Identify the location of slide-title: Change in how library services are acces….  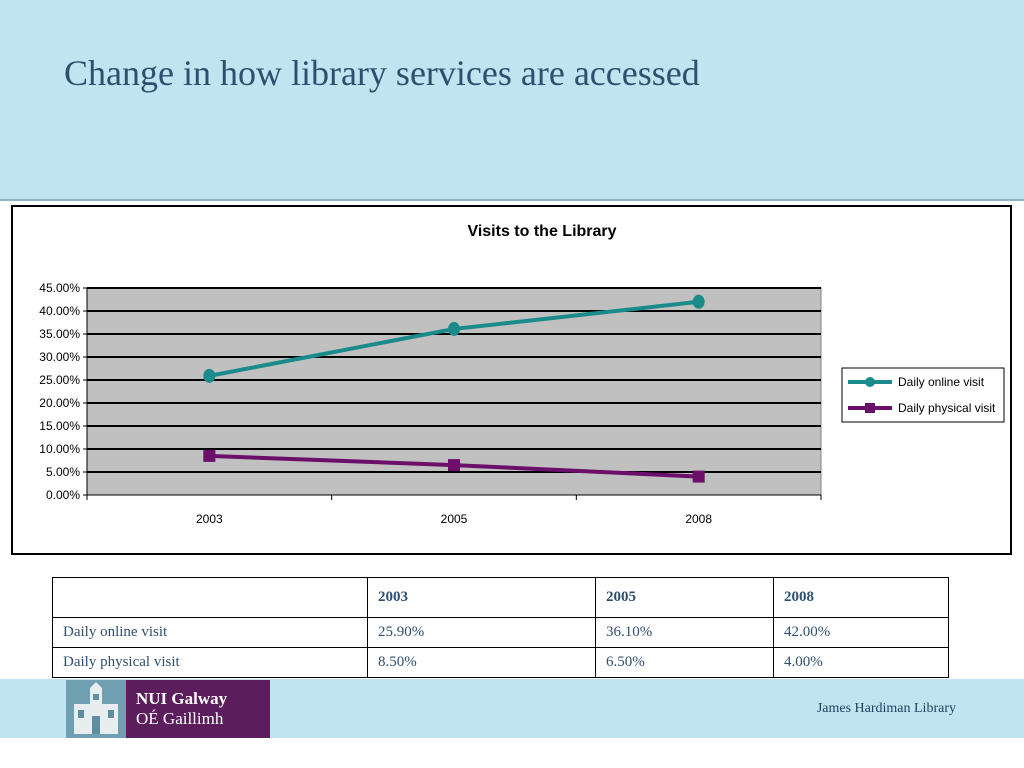
(382, 73).